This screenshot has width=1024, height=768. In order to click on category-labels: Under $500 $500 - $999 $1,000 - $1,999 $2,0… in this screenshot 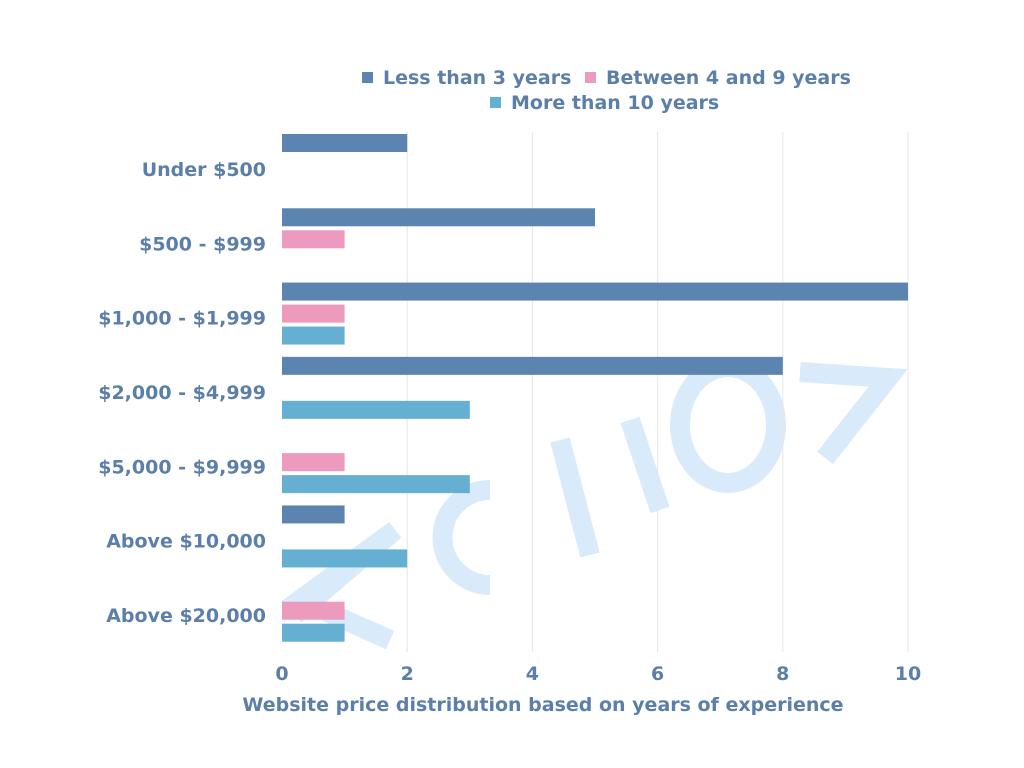, I will do `click(182, 393)`.